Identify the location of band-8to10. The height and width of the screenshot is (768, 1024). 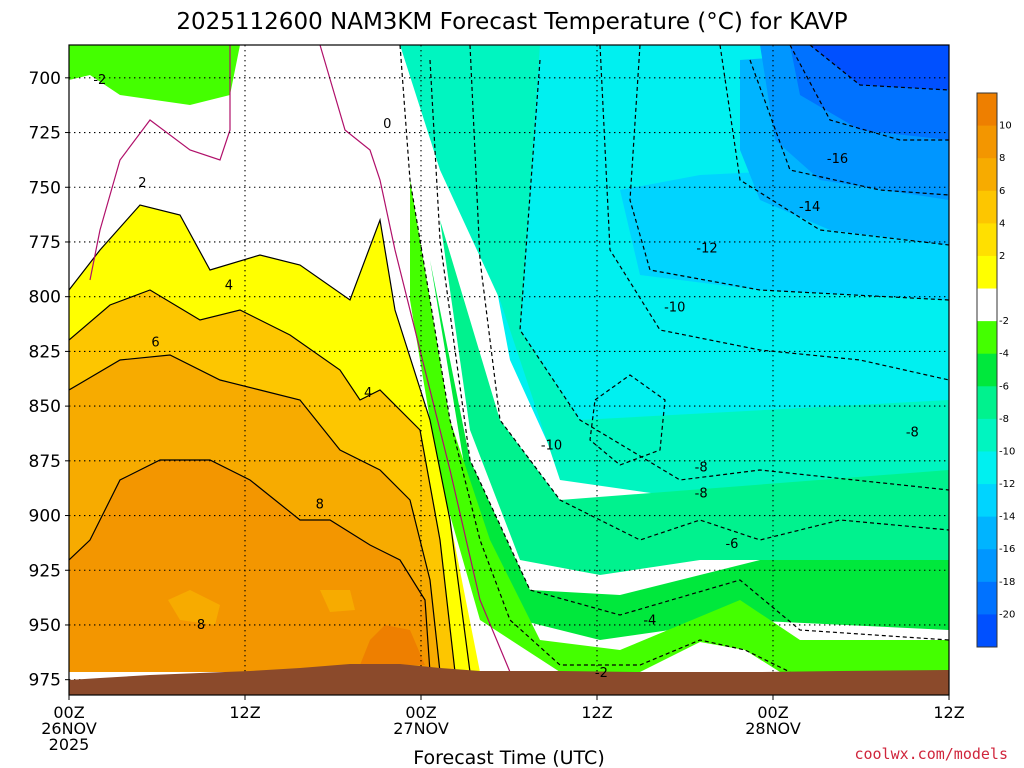
(249, 566).